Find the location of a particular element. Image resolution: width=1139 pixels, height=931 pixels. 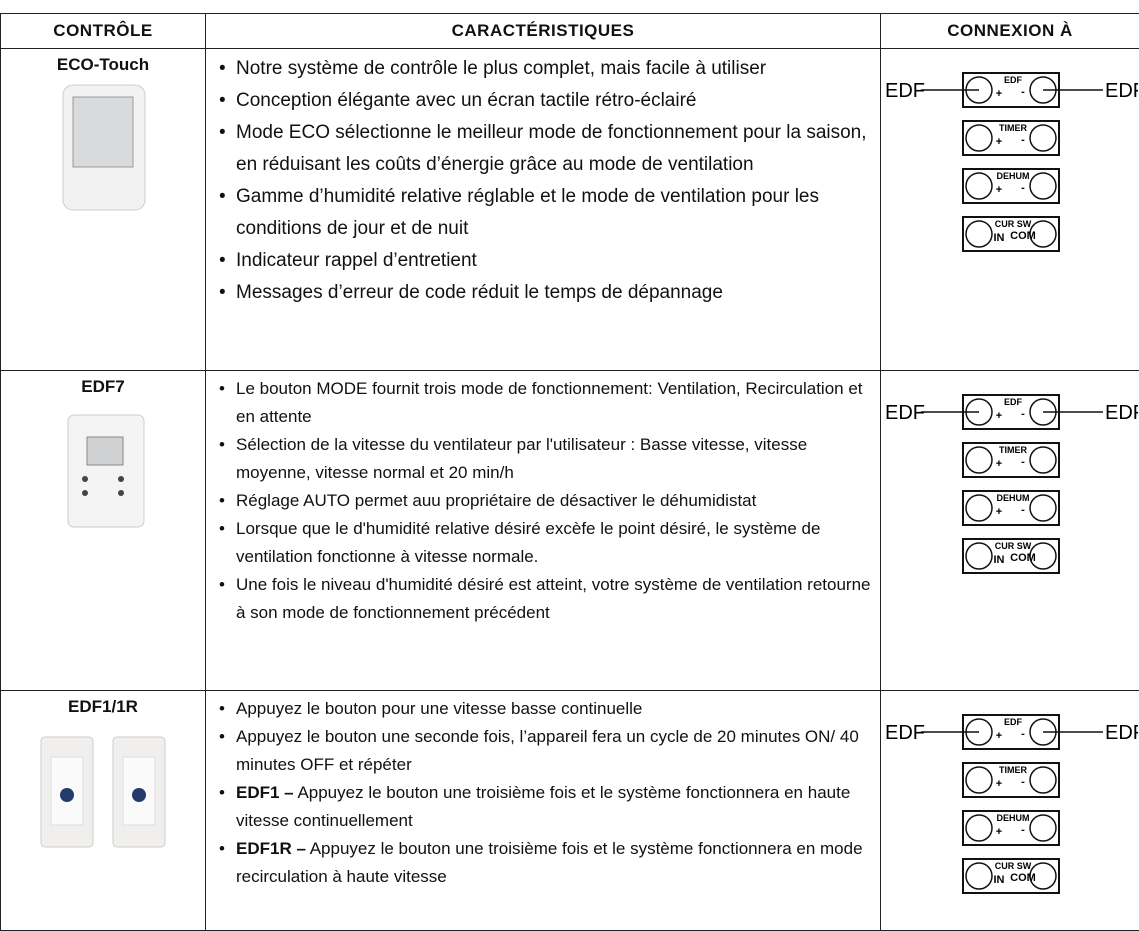

control-cell: EDF7 is located at coordinates (103, 531).